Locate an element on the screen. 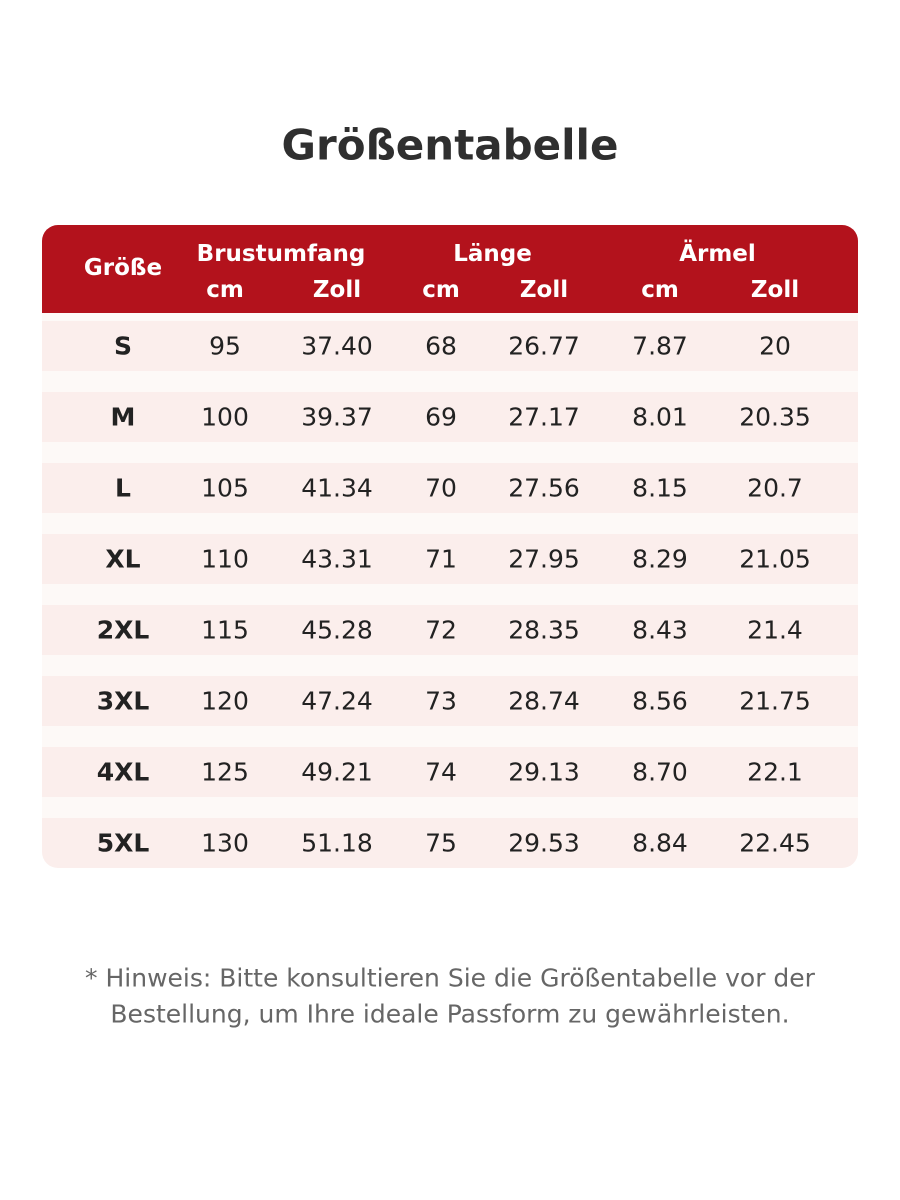 Image resolution: width=900 pixels, height=1200 pixels. value-cell: 69 is located at coordinates (441, 417).